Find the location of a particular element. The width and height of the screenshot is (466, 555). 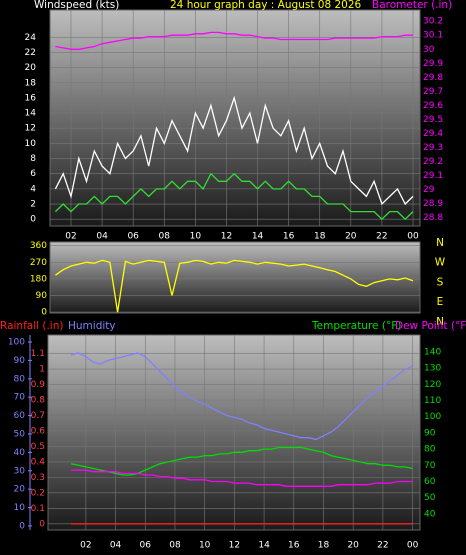

y2-tick-label: 30.2 is located at coordinates (433, 22).